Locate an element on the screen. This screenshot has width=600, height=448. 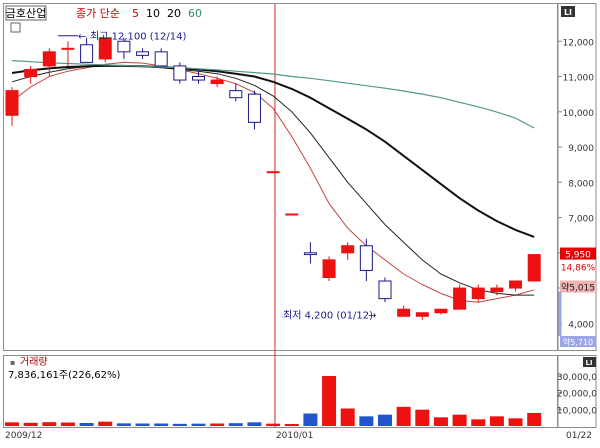
volume-tick-label: 30,000,0 is located at coordinates (577, 378).